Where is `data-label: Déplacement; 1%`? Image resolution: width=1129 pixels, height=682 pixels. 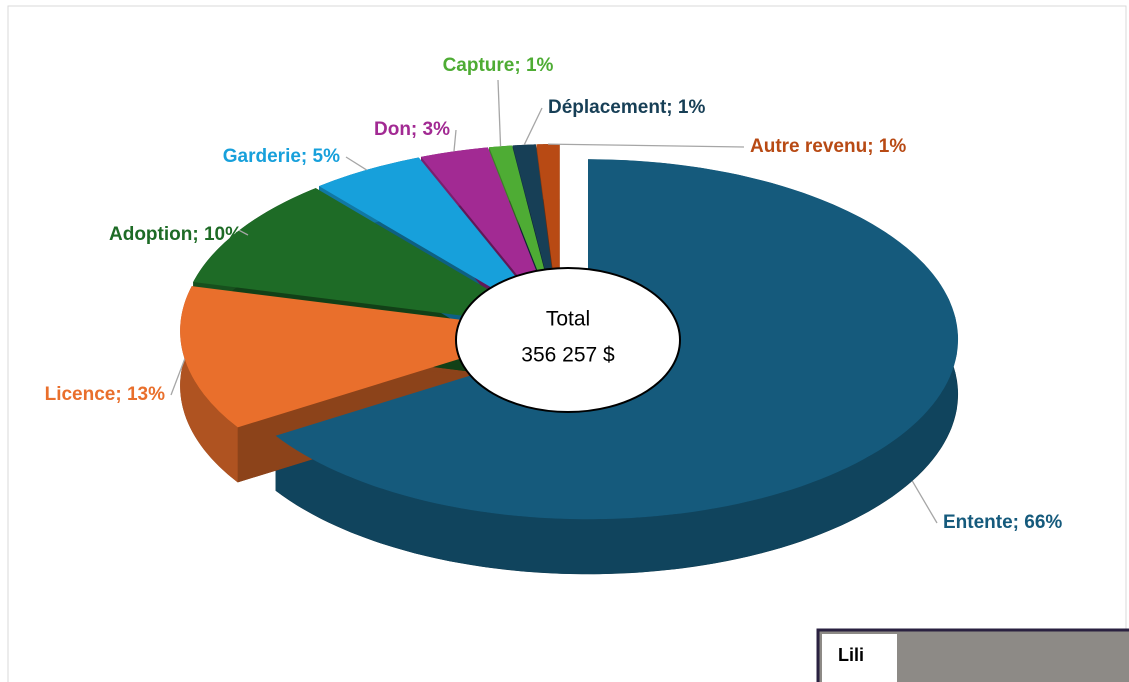 data-label: Déplacement; 1% is located at coordinates (626, 107).